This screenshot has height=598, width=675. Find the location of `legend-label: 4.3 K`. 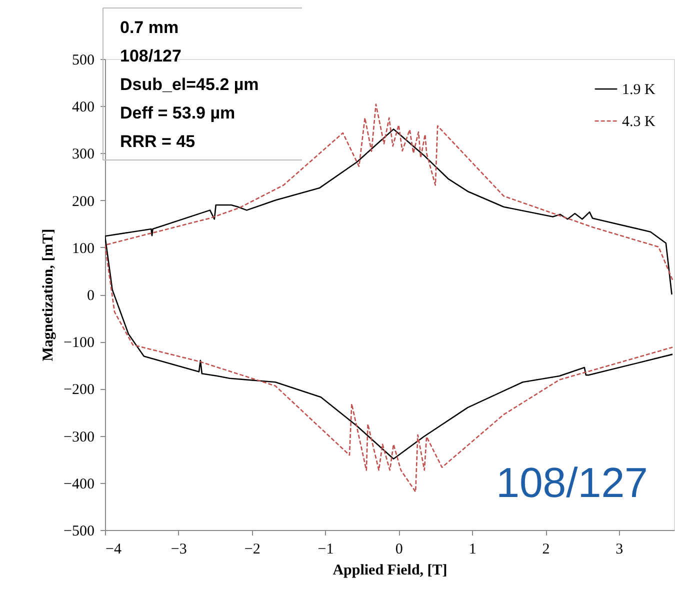

legend-label: 4.3 K is located at coordinates (639, 122).